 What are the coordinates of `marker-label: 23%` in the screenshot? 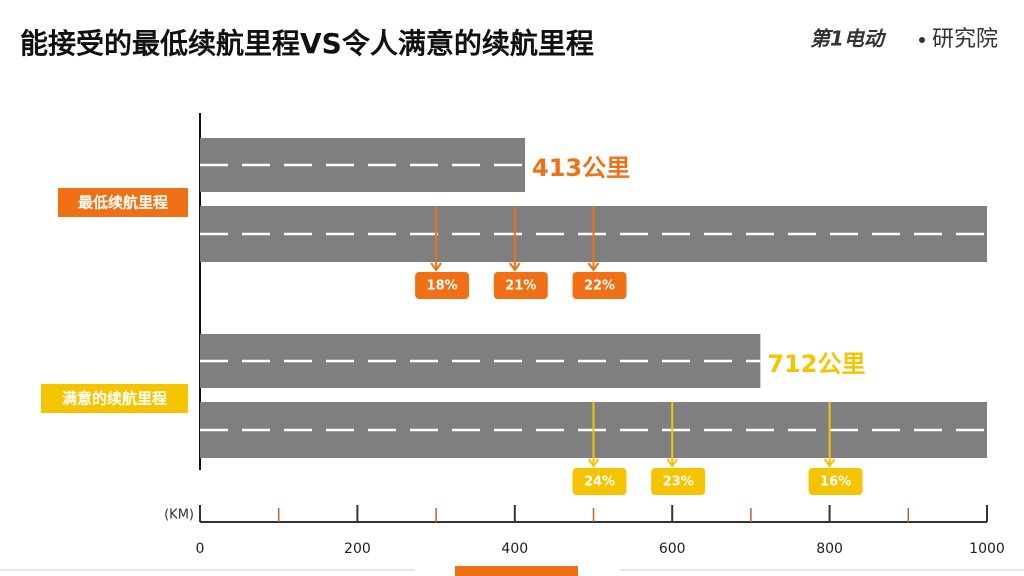 It's located at (678, 482).